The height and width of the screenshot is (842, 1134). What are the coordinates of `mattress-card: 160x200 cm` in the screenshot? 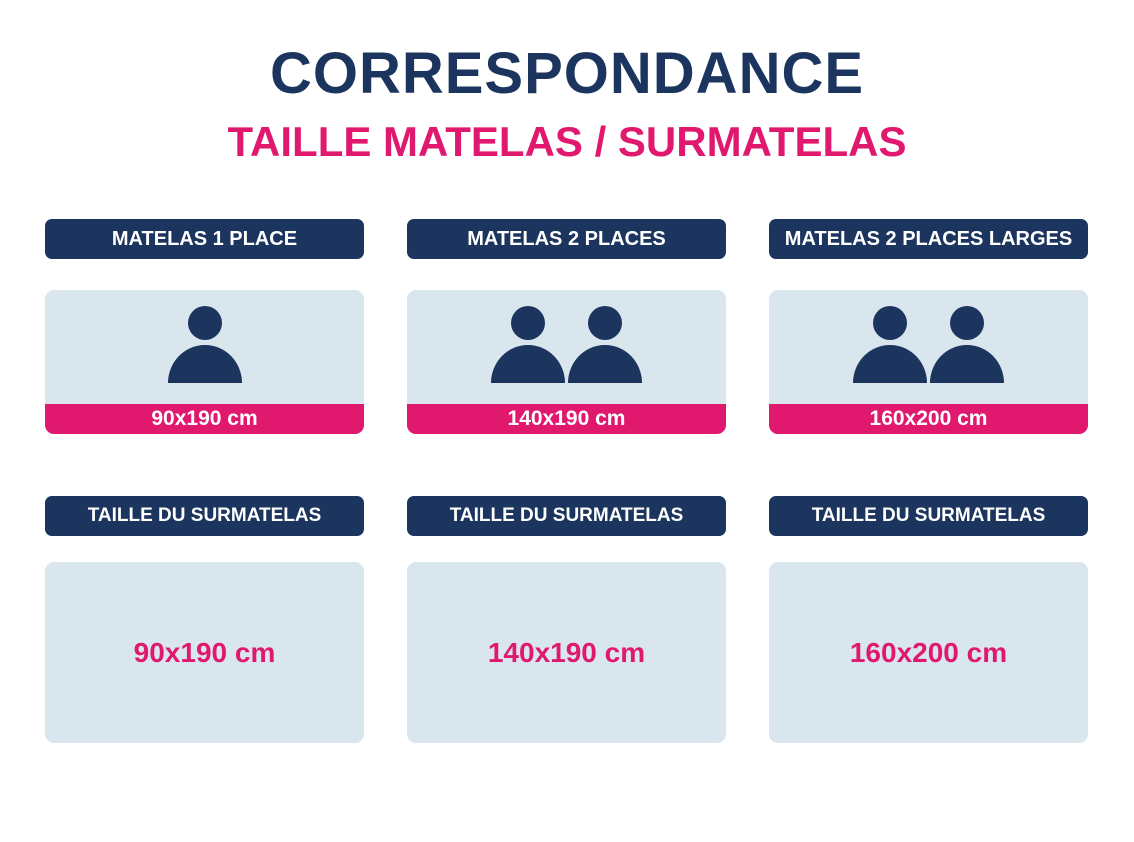 It's located at (928, 362).